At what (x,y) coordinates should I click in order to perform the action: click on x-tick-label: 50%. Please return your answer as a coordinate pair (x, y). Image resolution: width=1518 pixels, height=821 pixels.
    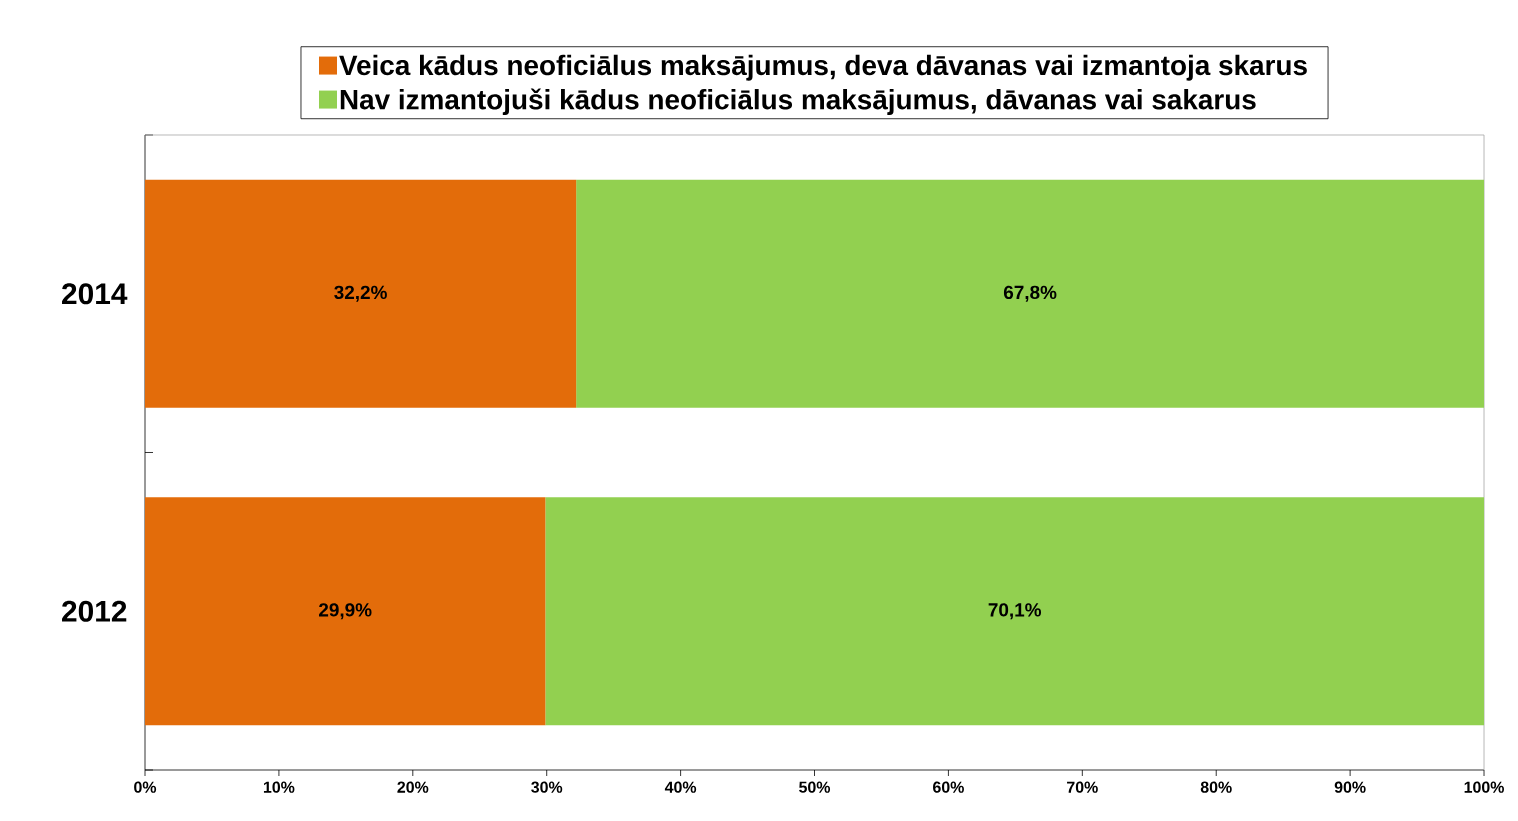
    Looking at the image, I should click on (815, 787).